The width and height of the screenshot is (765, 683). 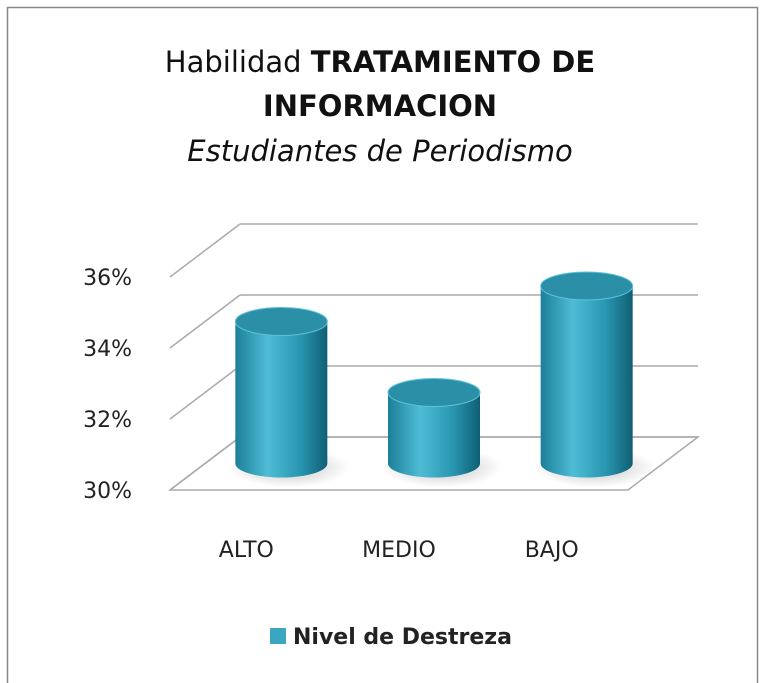 I want to click on x-tick-label: ALTO, so click(x=246, y=550).